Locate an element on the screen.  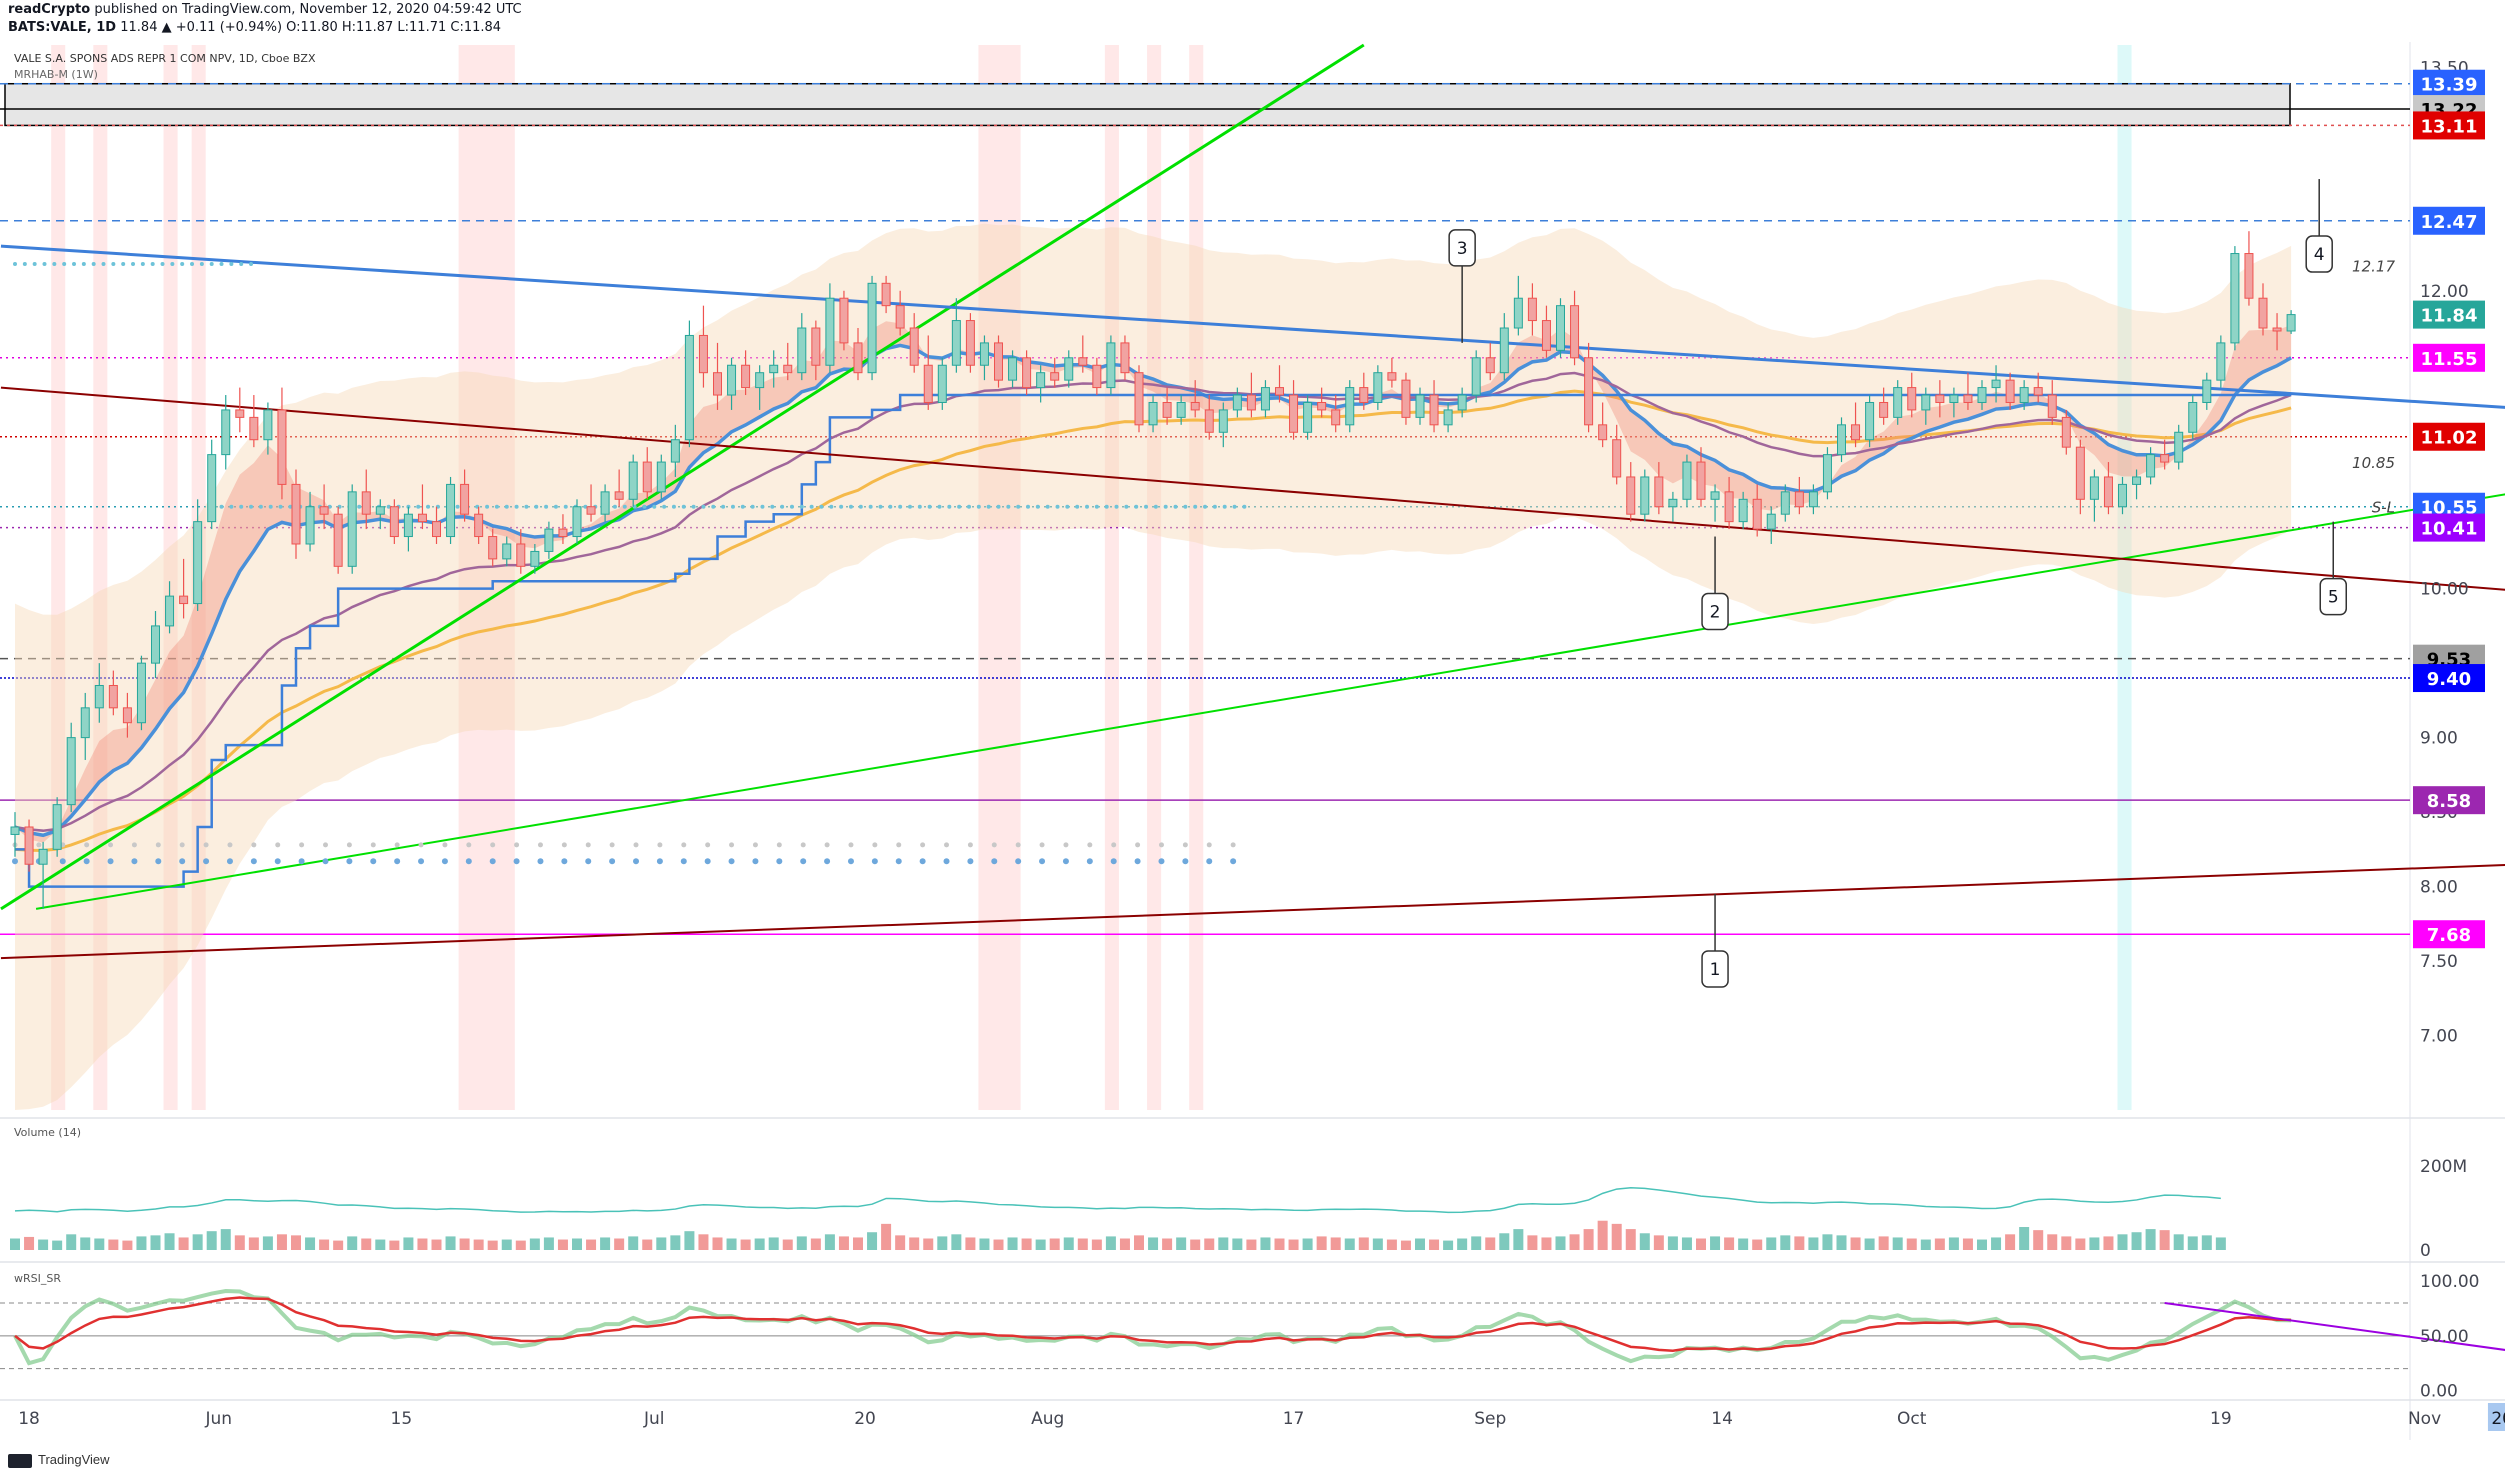
time-axis-tick: Aug is located at coordinates (1047, 1419).